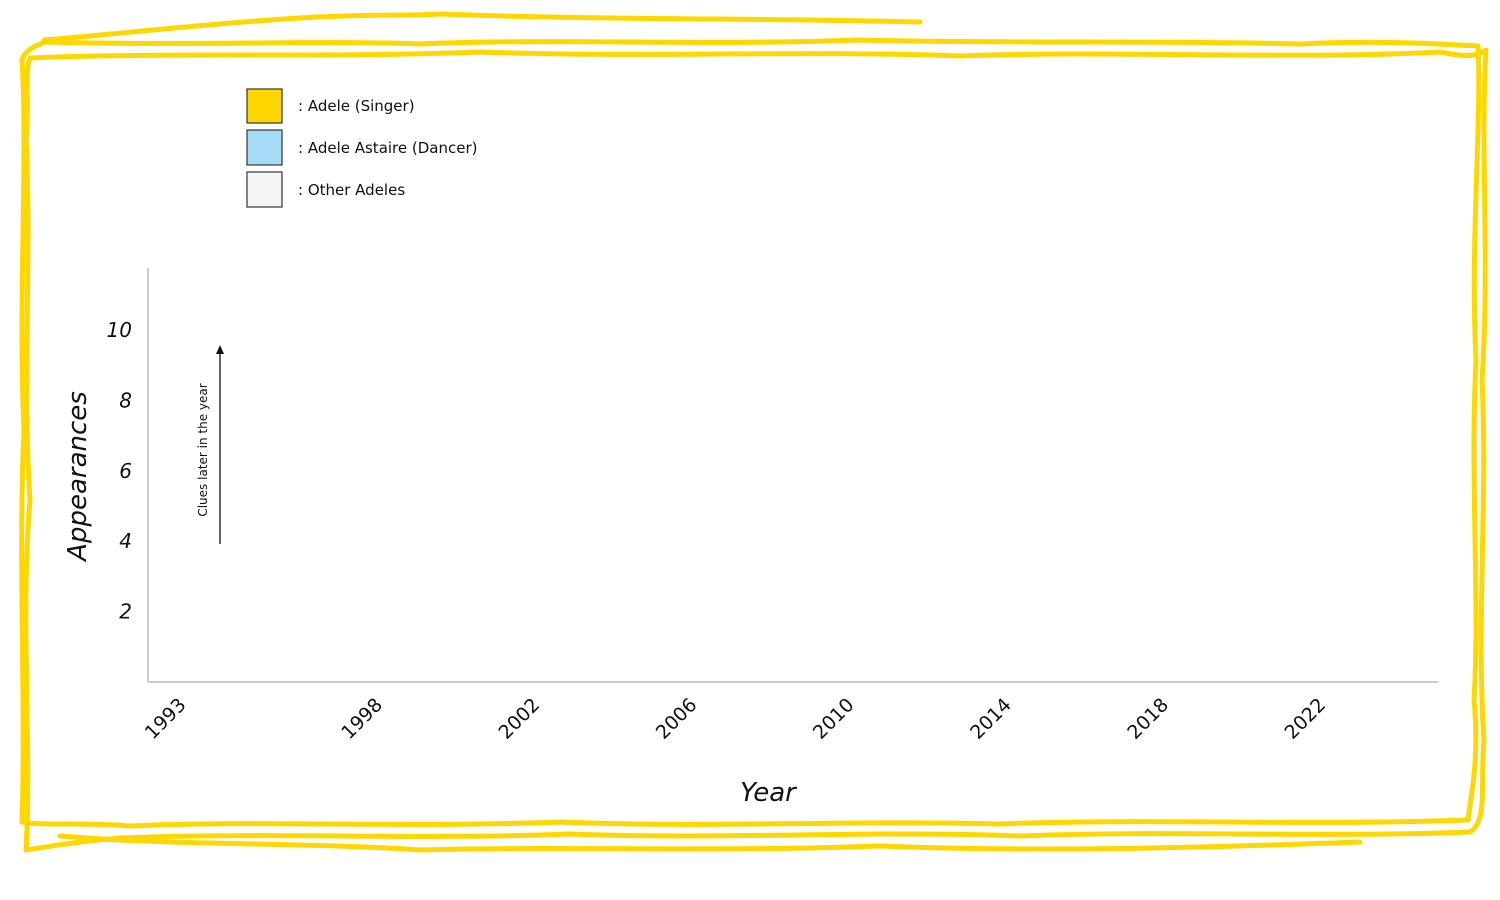  What do you see at coordinates (677, 719) in the screenshot?
I see `x-tick-label: 2006` at bounding box center [677, 719].